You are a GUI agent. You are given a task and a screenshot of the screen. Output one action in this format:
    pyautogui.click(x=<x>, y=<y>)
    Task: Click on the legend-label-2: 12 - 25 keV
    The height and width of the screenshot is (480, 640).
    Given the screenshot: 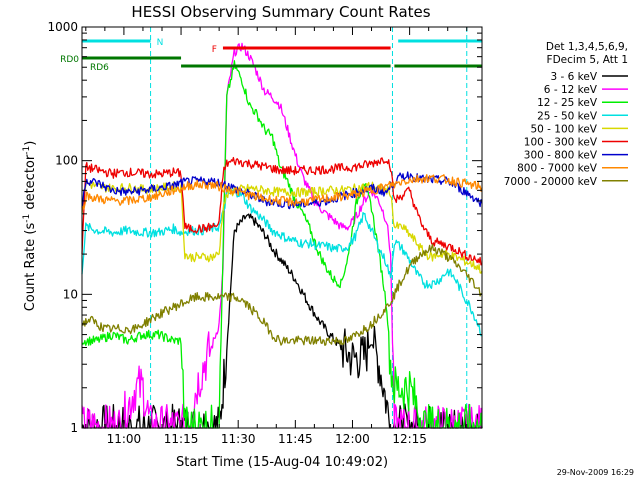 What is the action you would take?
    pyautogui.click(x=567, y=103)
    